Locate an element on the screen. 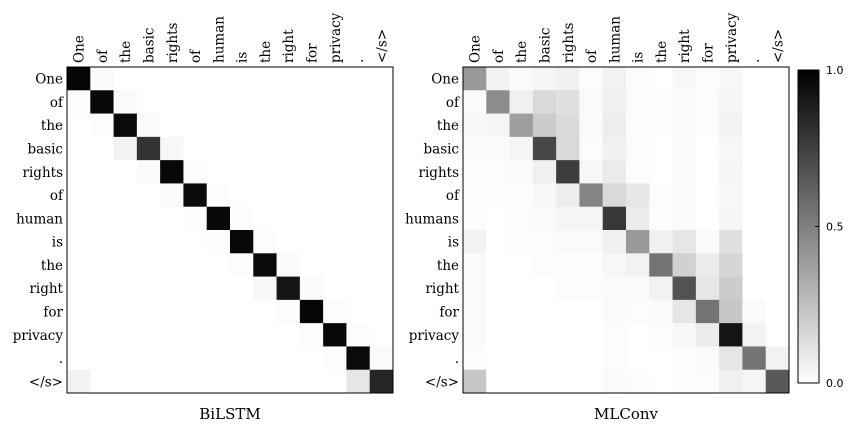 Image resolution: width=850 pixels, height=431 pixels. x-tick-label: right is located at coordinates (289, 46).